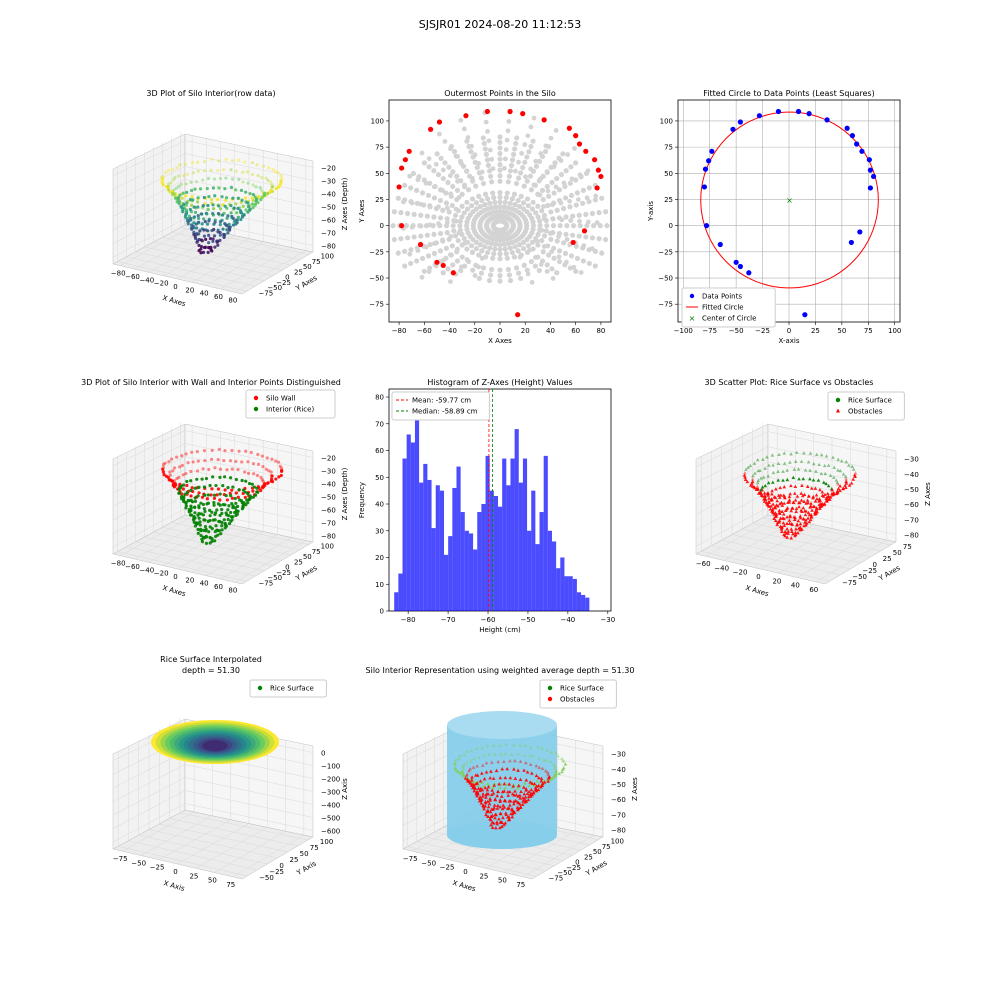  What do you see at coordinates (328, 485) in the screenshot?
I see `p4-ztick: −40` at bounding box center [328, 485].